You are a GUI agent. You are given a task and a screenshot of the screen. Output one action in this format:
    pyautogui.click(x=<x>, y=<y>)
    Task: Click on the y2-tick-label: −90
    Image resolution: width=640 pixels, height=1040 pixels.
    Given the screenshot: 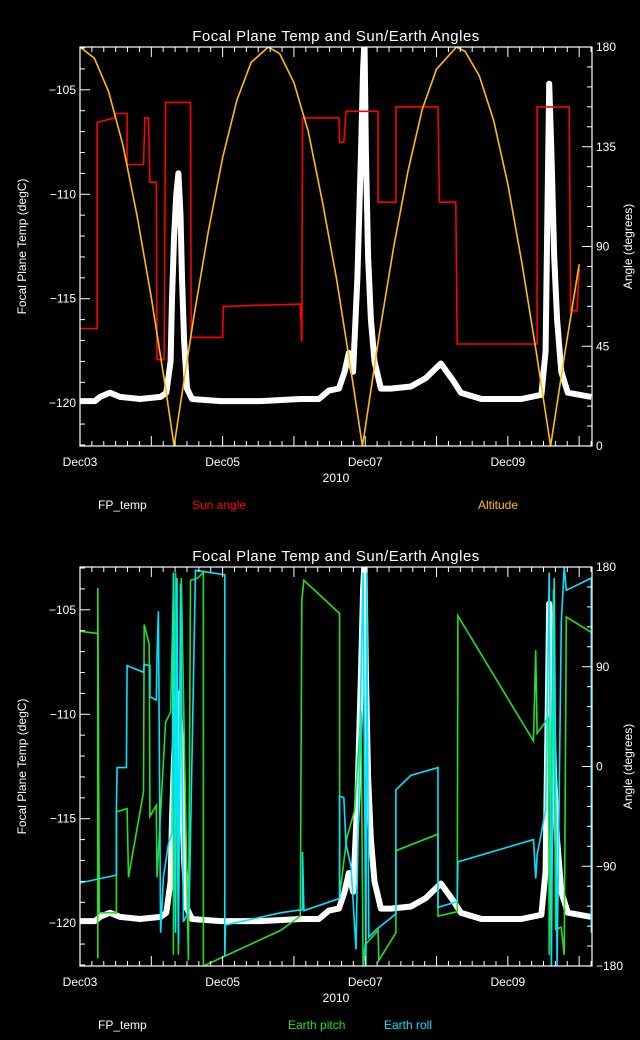 What is the action you would take?
    pyautogui.click(x=606, y=866)
    